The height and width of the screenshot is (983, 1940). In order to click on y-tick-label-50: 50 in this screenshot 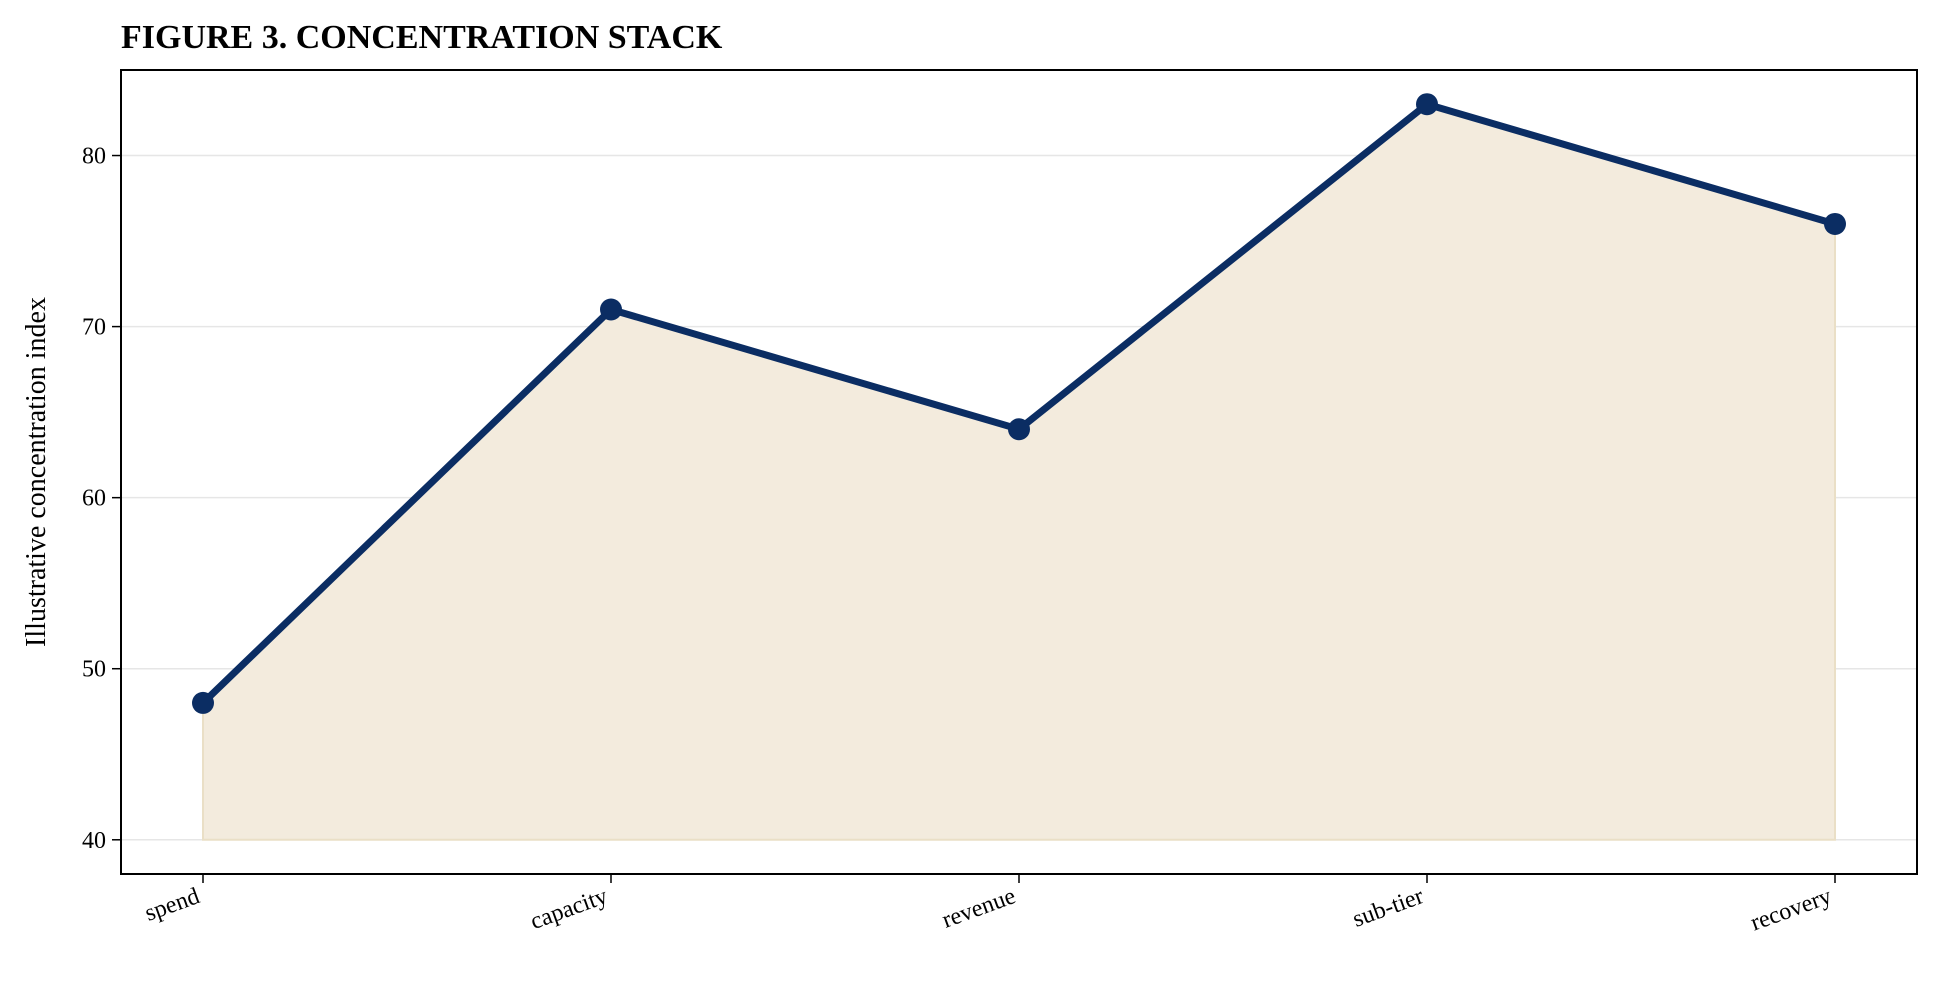, I will do `click(94, 670)`.